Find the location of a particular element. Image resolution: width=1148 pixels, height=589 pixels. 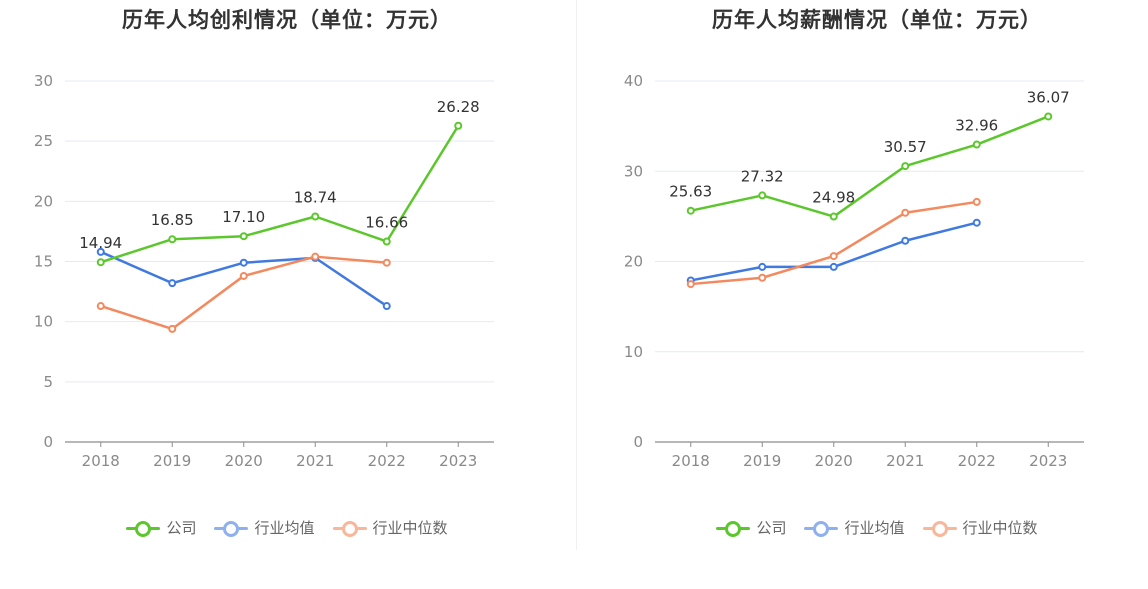

data-label: 16.85 is located at coordinates (172, 220).